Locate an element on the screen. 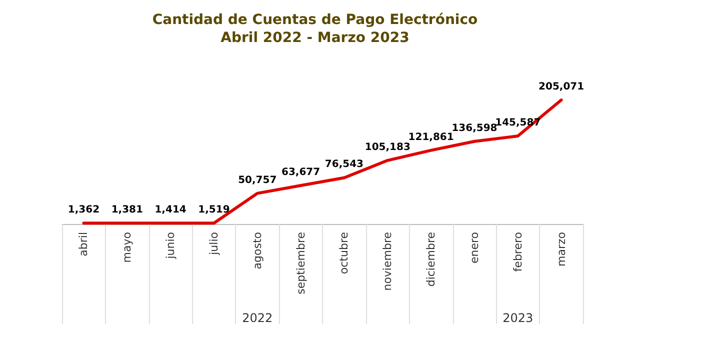  text: 2023 is located at coordinates (518, 318).